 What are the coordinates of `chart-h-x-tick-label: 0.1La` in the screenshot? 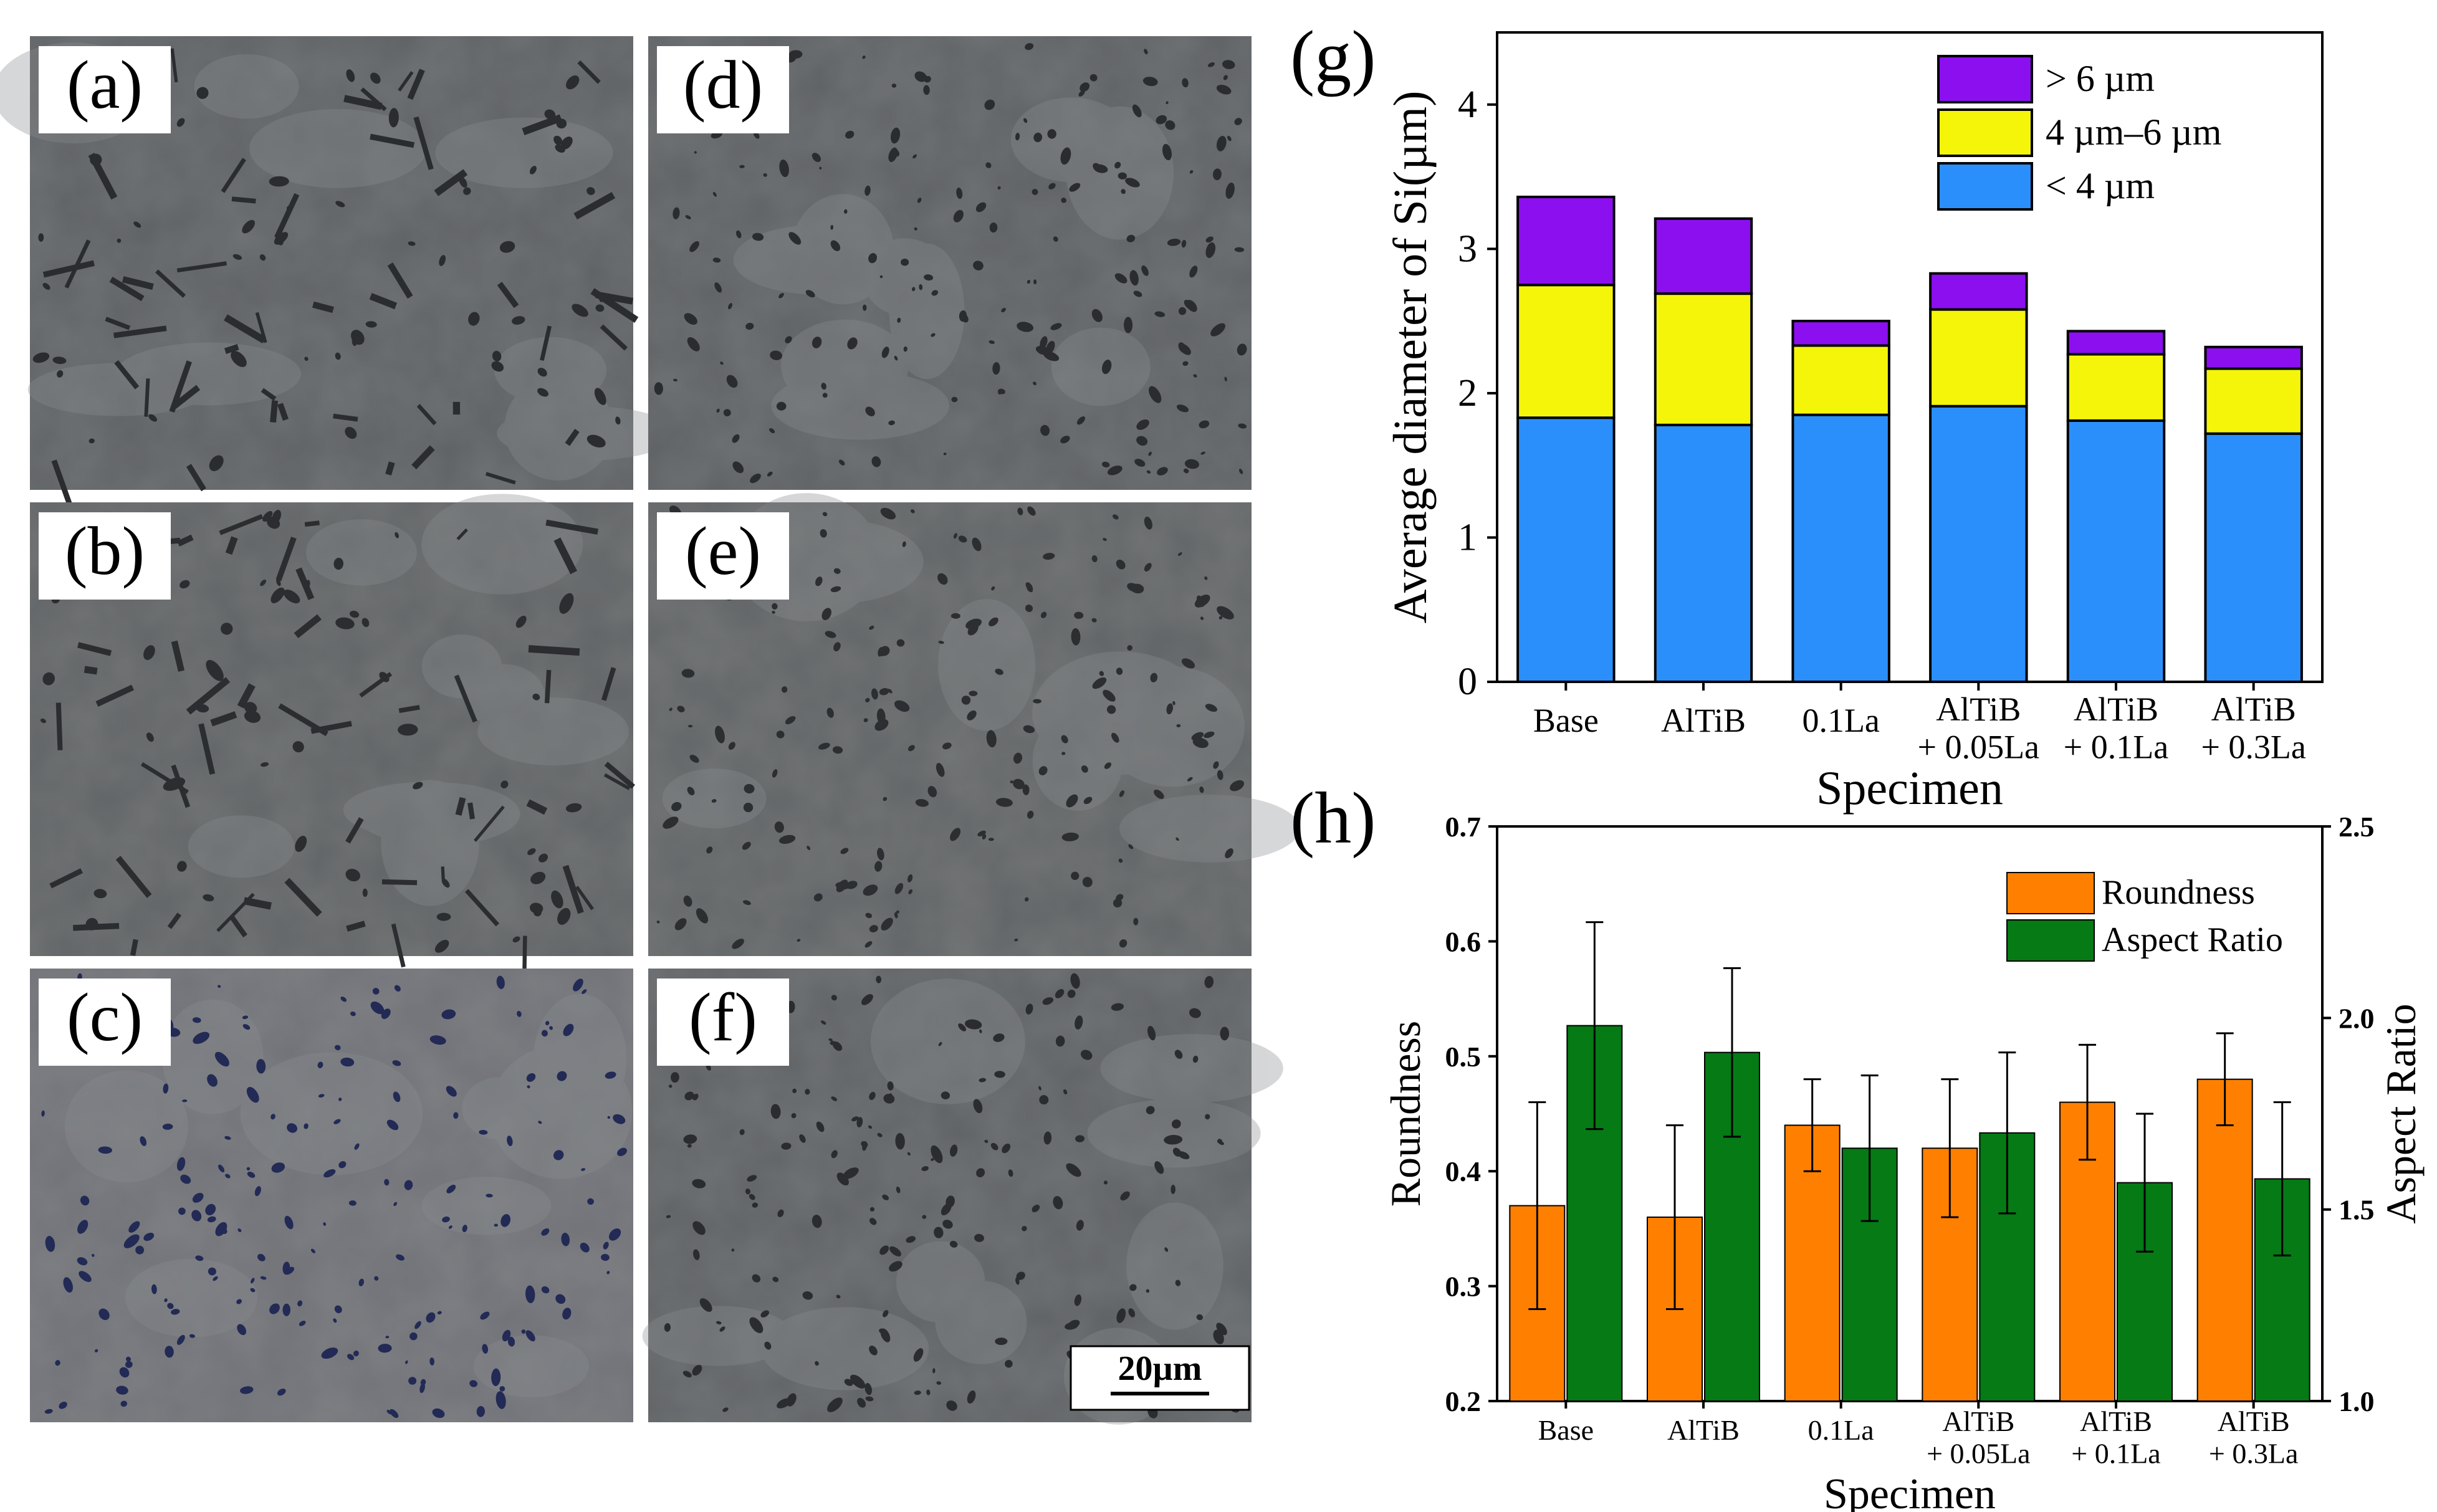 It's located at (1841, 1430).